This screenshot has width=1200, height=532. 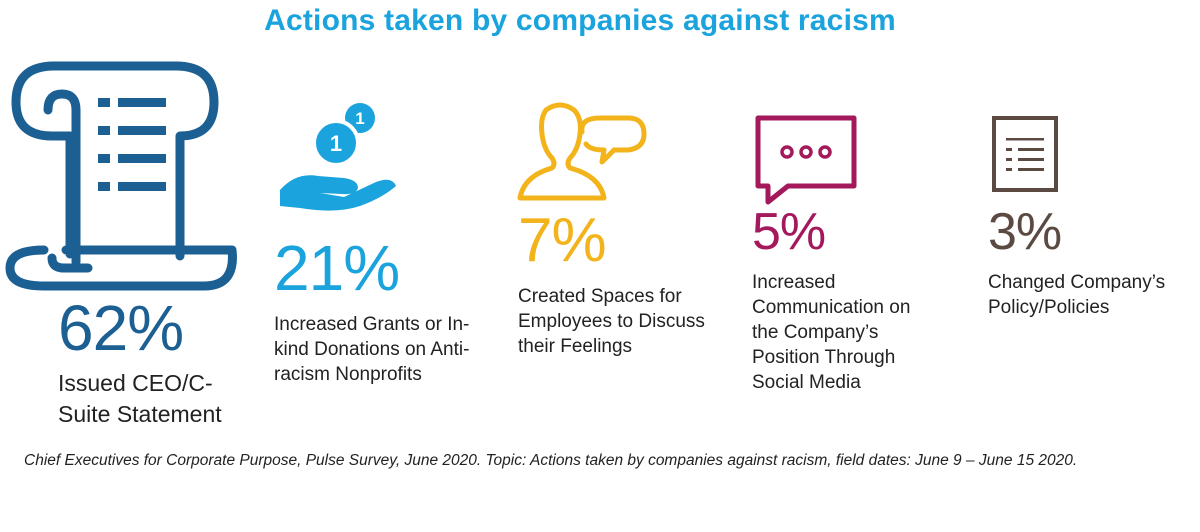 I want to click on stat-value-created-spaces: 7%, so click(x=562, y=240).